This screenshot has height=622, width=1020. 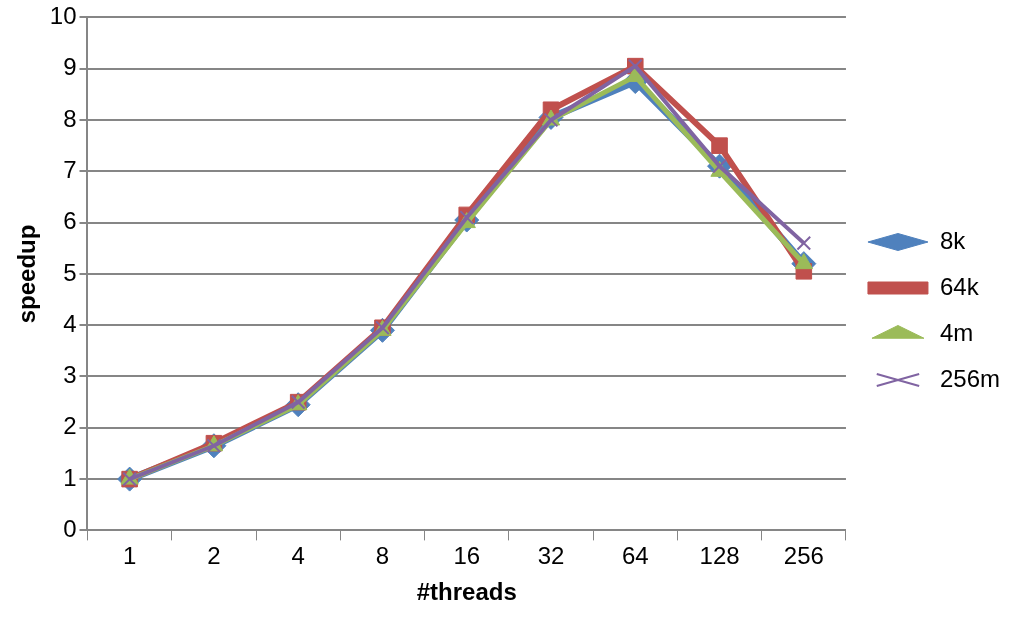 What do you see at coordinates (70, 426) in the screenshot?
I see `y-tick-label: 2` at bounding box center [70, 426].